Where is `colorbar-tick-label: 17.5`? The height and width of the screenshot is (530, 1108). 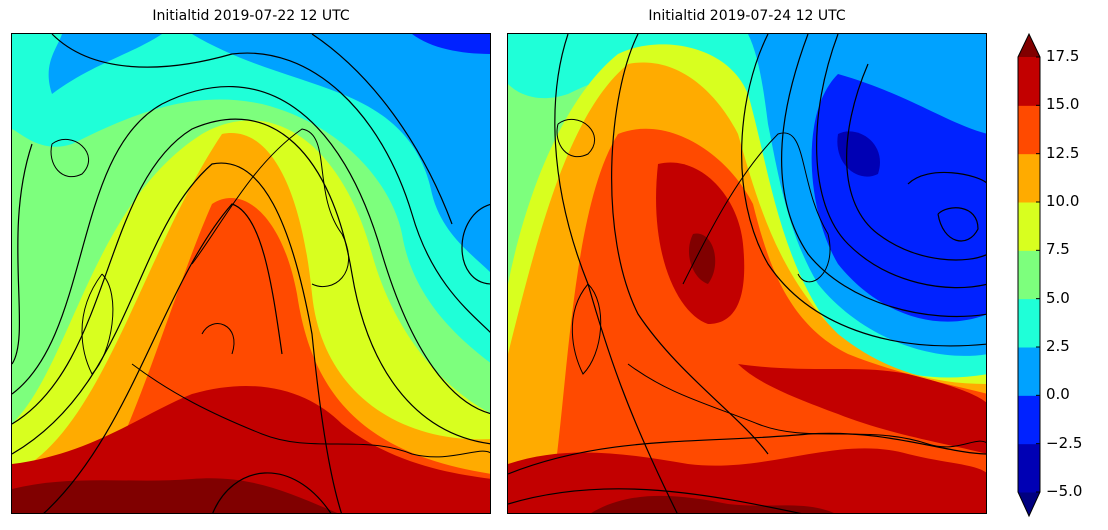 colorbar-tick-label: 17.5 is located at coordinates (1063, 56).